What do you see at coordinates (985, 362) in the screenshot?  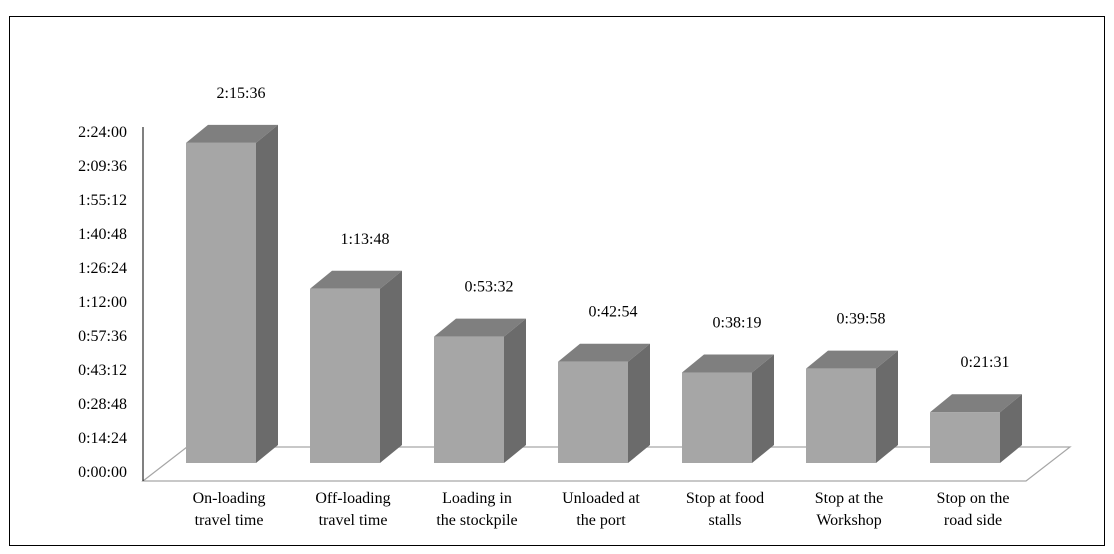 I see `data-label: 0:21:31` at bounding box center [985, 362].